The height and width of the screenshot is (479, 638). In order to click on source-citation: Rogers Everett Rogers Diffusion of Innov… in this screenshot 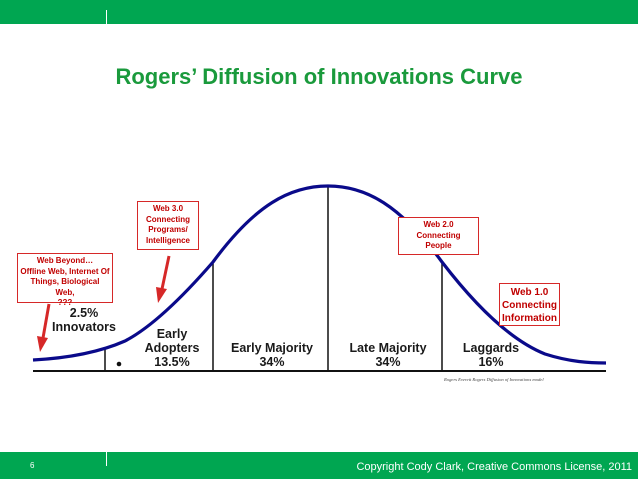, I will do `click(494, 379)`.